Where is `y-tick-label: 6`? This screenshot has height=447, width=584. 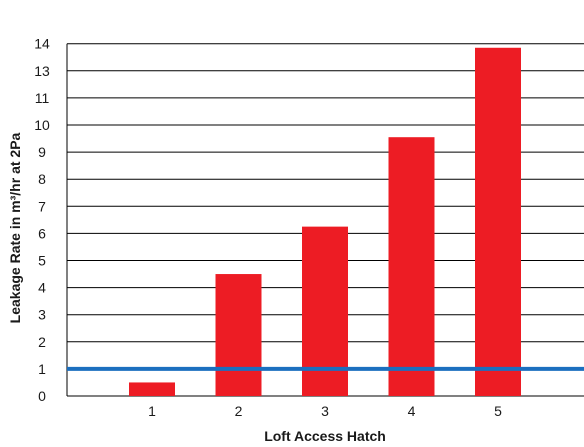 y-tick-label: 6 is located at coordinates (42, 233).